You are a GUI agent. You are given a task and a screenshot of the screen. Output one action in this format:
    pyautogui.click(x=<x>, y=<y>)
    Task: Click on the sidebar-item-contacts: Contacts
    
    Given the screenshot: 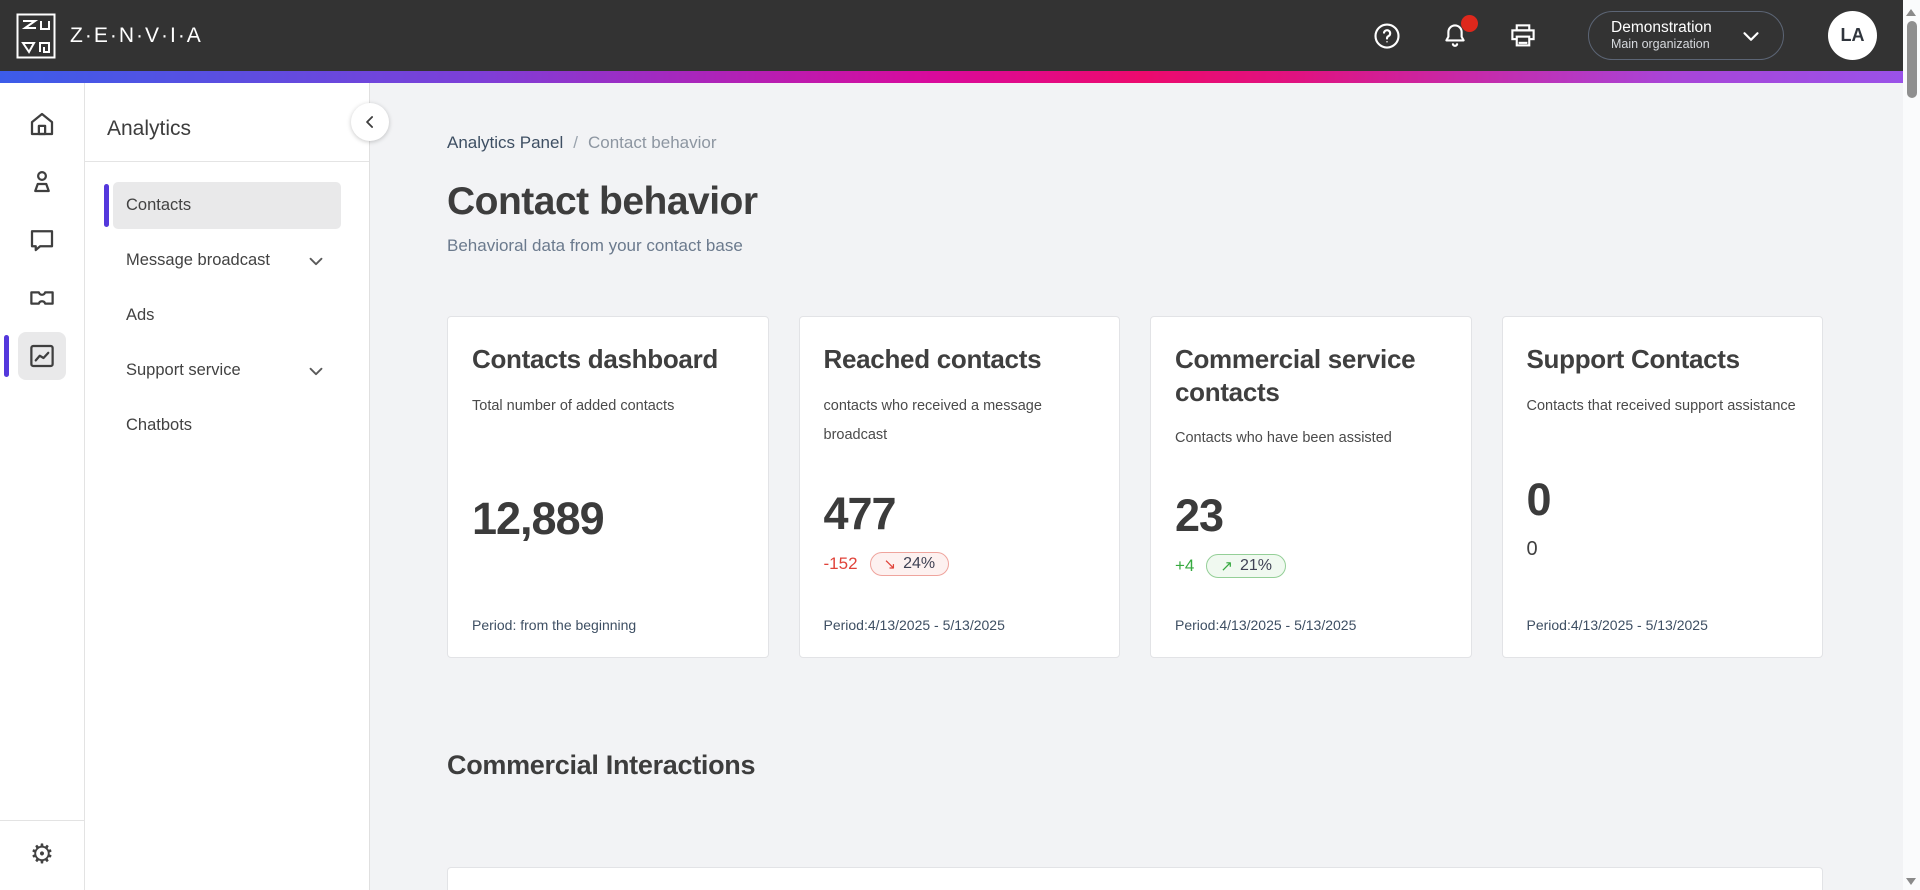 What is the action you would take?
    pyautogui.click(x=222, y=205)
    